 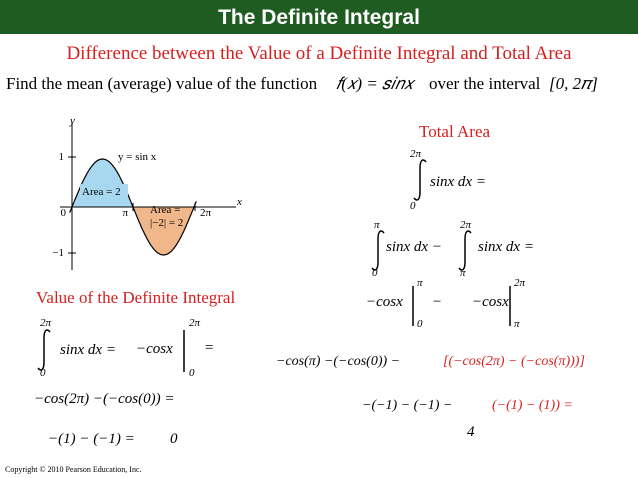 What do you see at coordinates (72, 121) in the screenshot?
I see `y-label: y` at bounding box center [72, 121].